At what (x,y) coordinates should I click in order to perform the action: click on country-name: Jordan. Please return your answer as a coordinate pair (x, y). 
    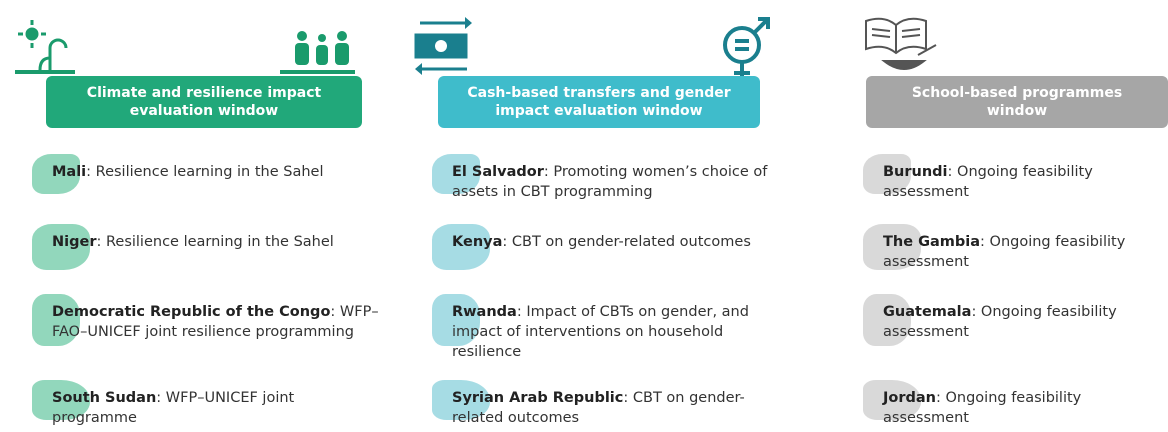
    Looking at the image, I should click on (909, 398).